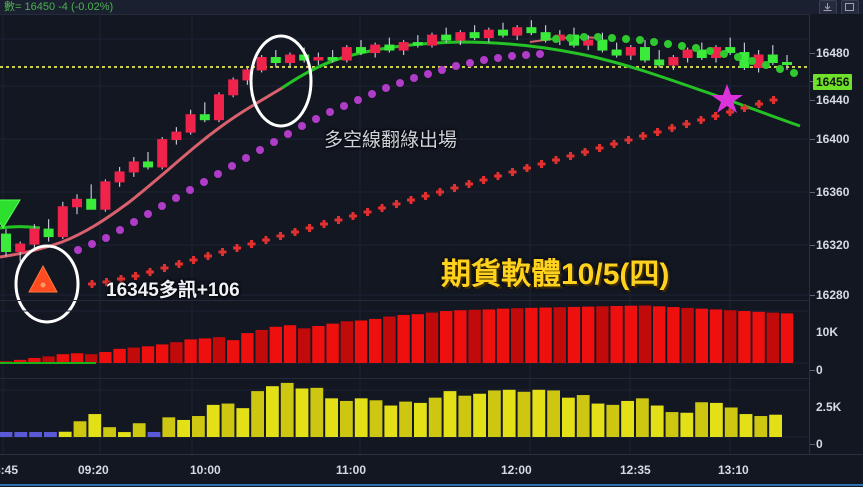 This screenshot has height=487, width=863. What do you see at coordinates (833, 139) in the screenshot?
I see `price-tick-16400: 16400` at bounding box center [833, 139].